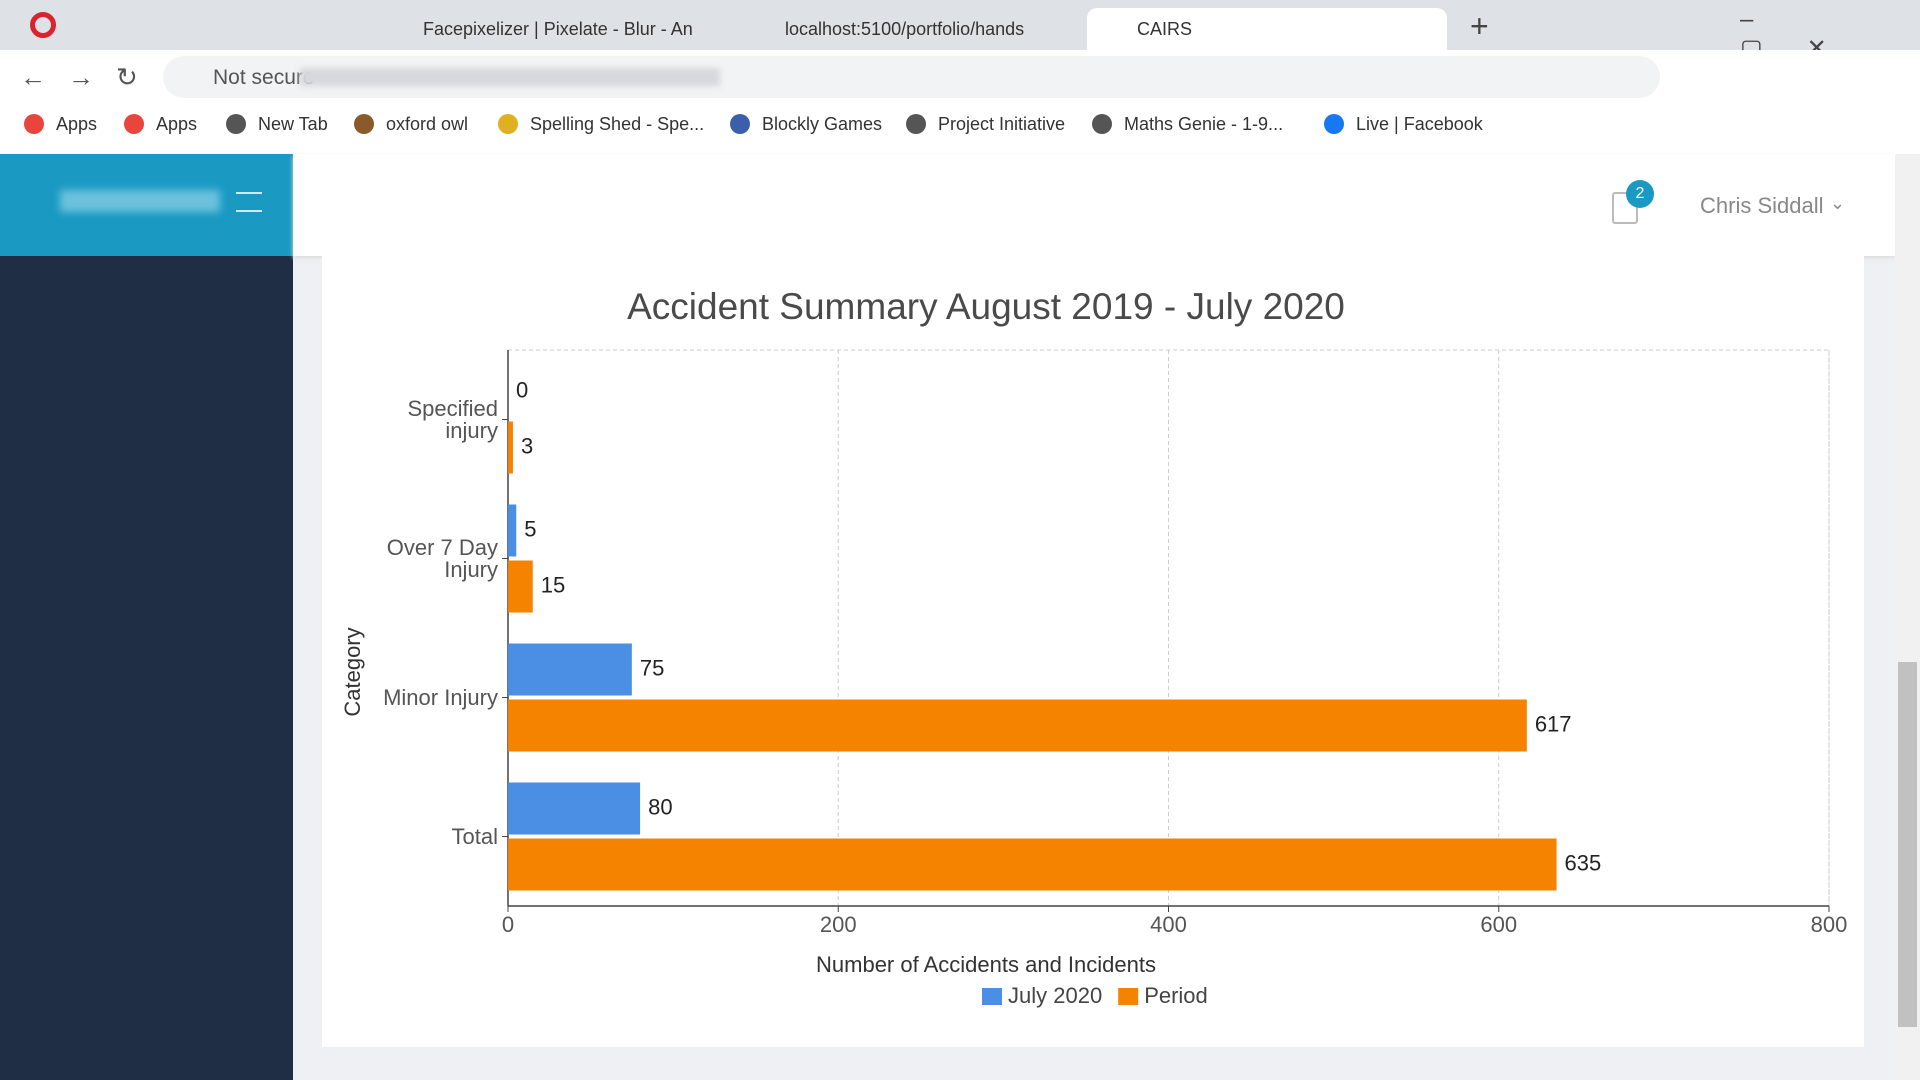 The width and height of the screenshot is (1920, 1080). What do you see at coordinates (427, 124) in the screenshot?
I see `bookmark: oxford owl` at bounding box center [427, 124].